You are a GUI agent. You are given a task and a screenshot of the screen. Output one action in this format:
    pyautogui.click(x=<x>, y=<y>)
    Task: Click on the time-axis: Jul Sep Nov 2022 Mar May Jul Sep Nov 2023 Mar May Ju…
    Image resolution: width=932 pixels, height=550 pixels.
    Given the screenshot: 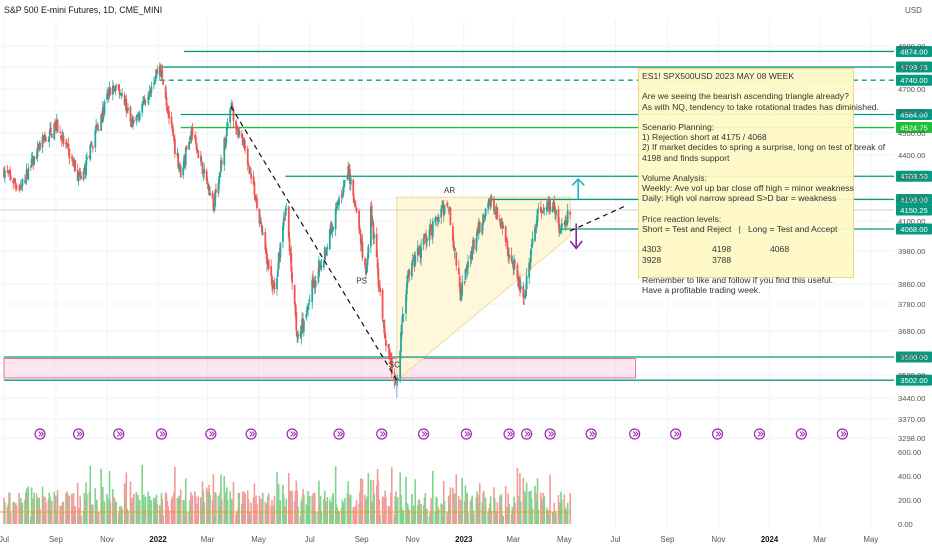 What is the action you would take?
    pyautogui.click(x=439, y=539)
    